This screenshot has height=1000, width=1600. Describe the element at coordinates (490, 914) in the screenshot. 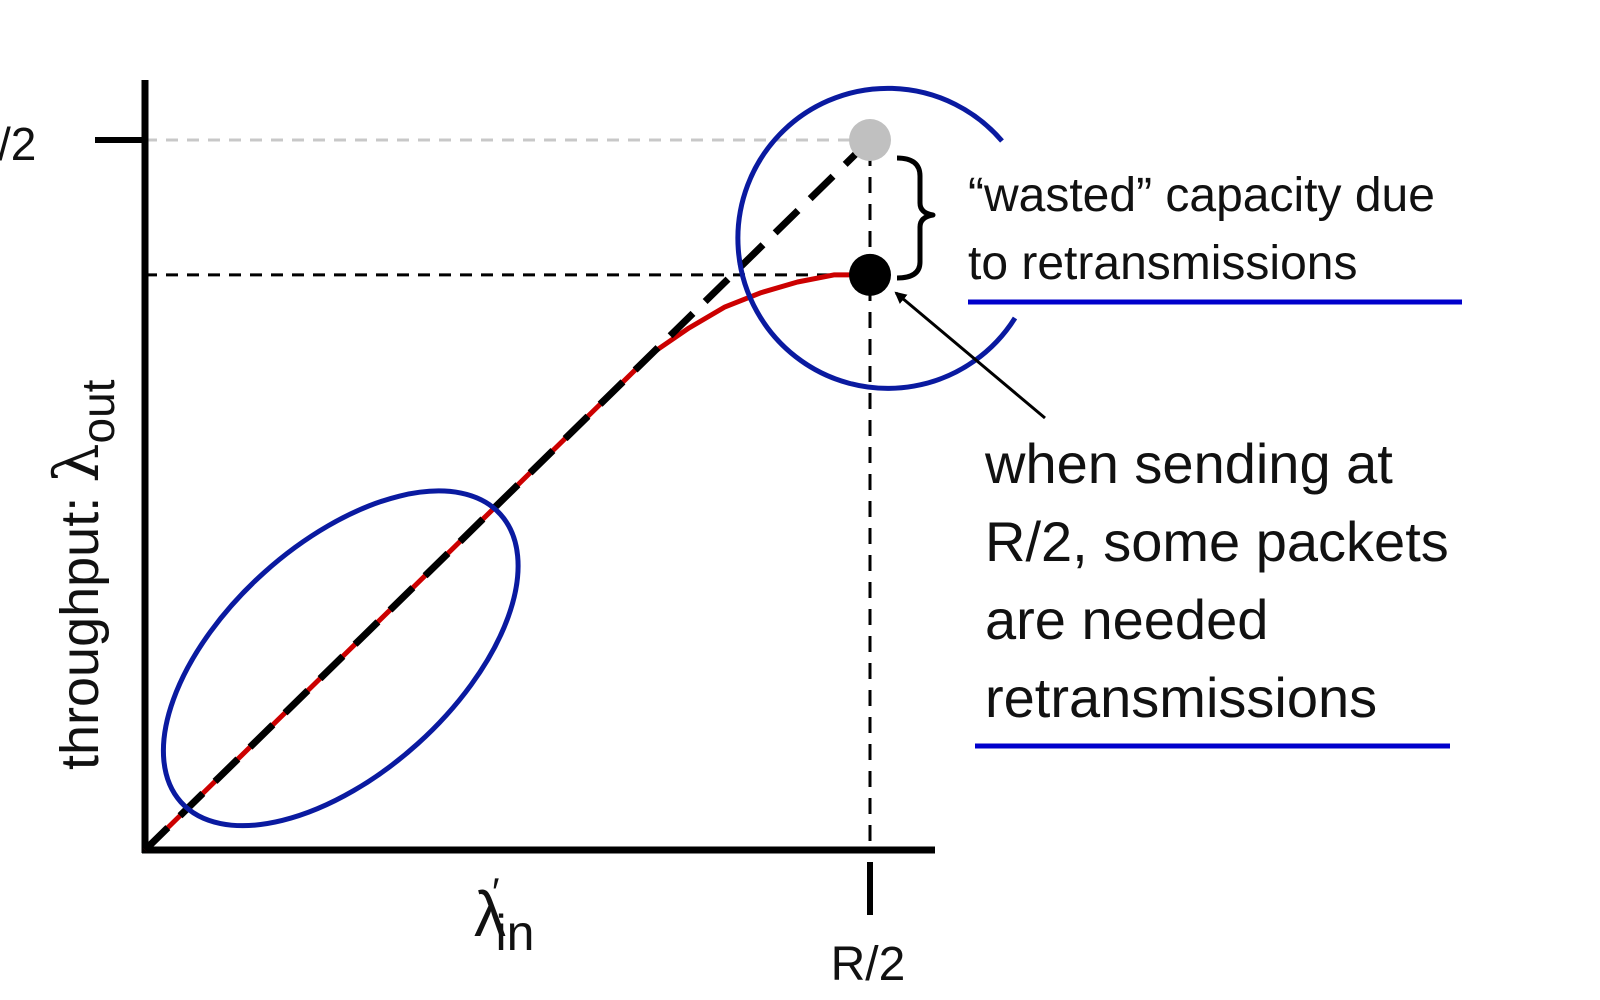

I see `x-axis-symbol: λ` at that location.